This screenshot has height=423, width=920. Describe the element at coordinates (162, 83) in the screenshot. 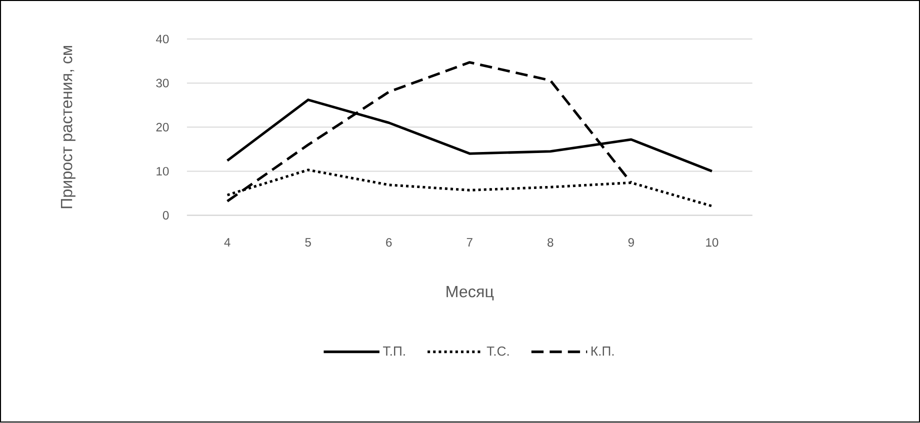

I see `y-tick-label: 30` at that location.